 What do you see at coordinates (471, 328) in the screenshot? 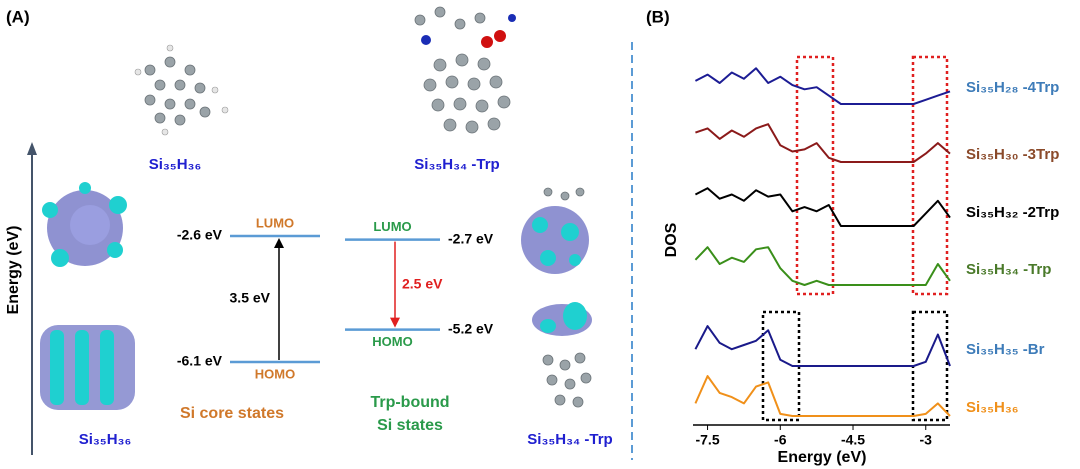
I see `level-energy: -5.2 eV` at bounding box center [471, 328].